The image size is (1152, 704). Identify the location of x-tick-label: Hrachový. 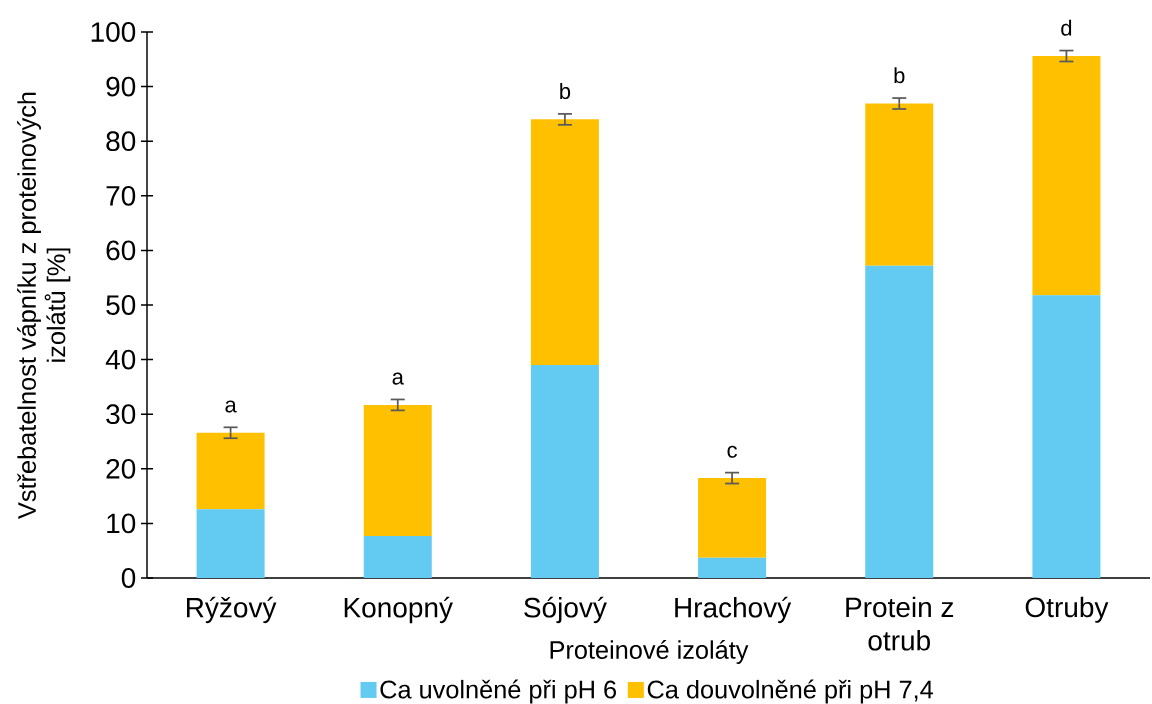
(733, 610).